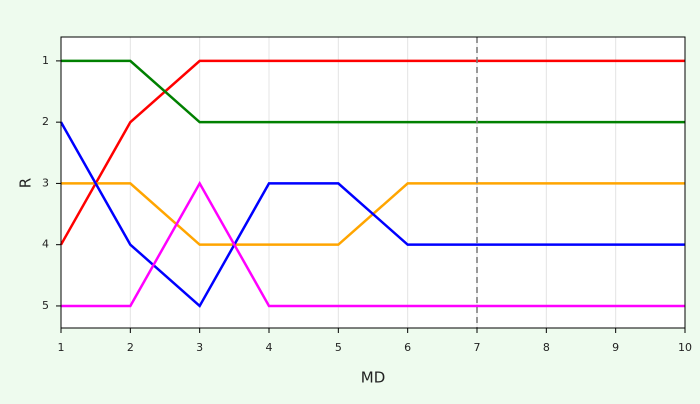 This screenshot has height=404, width=700. Describe the element at coordinates (45, 121) in the screenshot. I see `y-tick-label: 2` at that location.